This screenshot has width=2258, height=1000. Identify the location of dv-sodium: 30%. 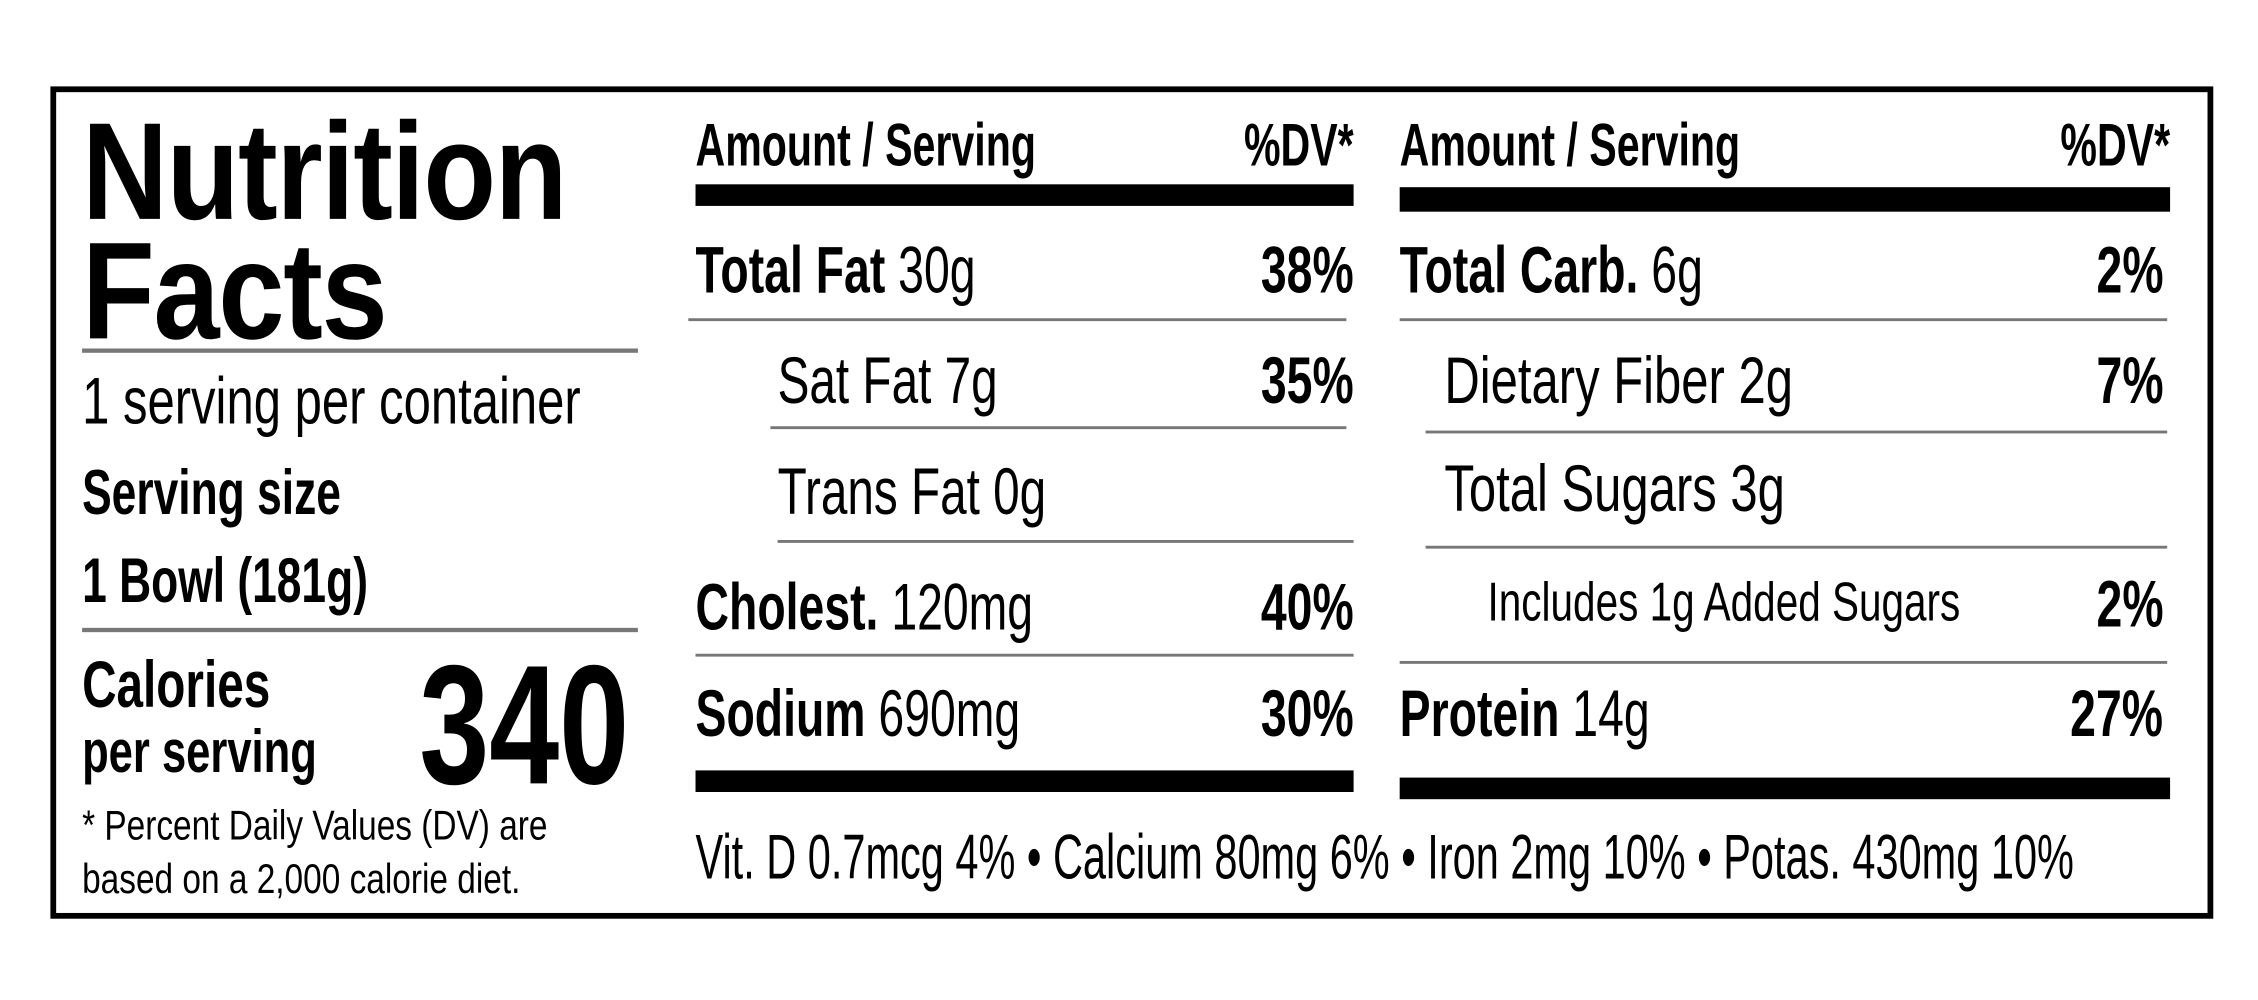
(1307, 713).